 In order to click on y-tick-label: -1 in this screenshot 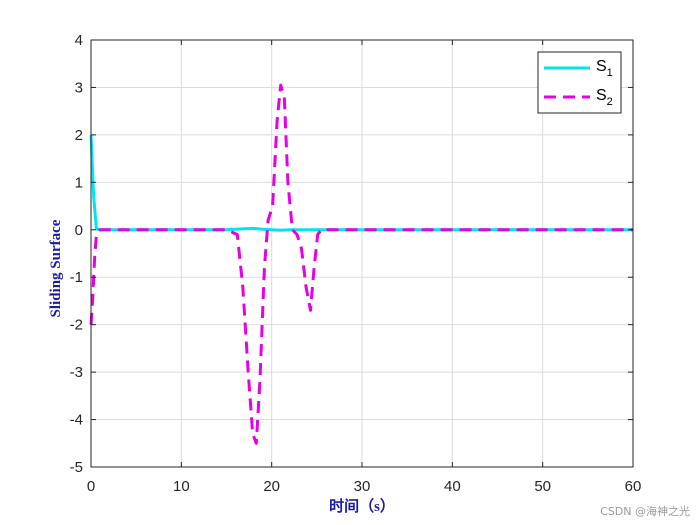, I will do `click(76, 277)`.